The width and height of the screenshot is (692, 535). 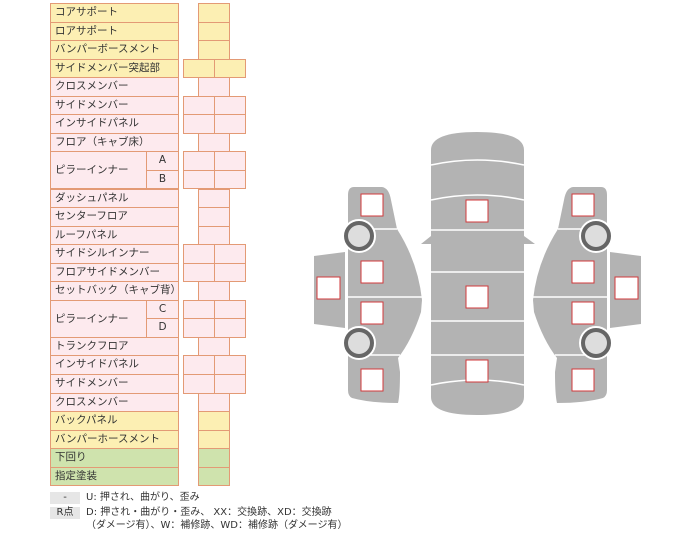 What do you see at coordinates (587, 295) in the screenshot?
I see `car-right-side` at bounding box center [587, 295].